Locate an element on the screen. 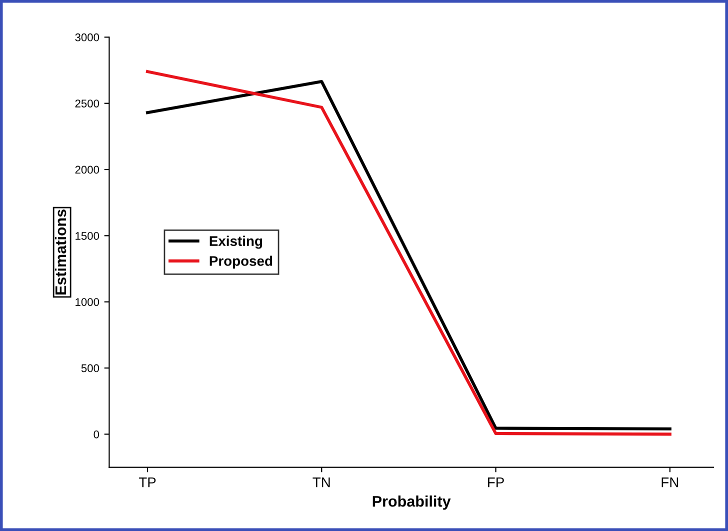  y-tick-label: 1500 is located at coordinates (88, 236).